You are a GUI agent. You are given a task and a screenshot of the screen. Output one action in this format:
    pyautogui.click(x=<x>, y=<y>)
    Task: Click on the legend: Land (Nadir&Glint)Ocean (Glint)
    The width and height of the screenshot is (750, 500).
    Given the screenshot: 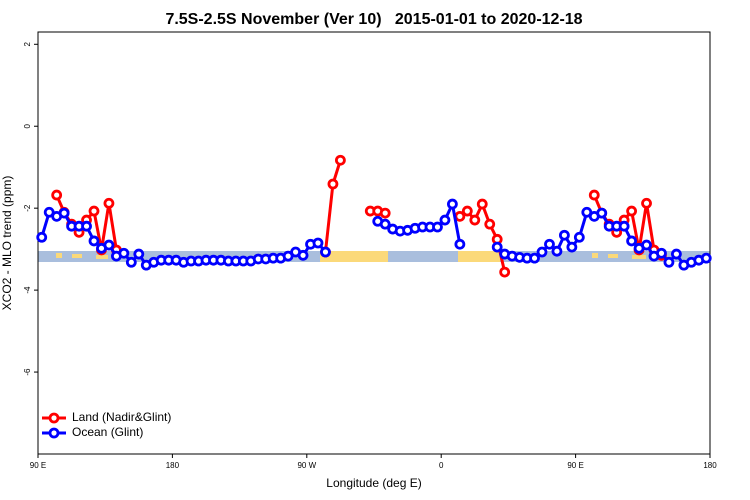 What is the action you would take?
    pyautogui.click(x=106, y=424)
    